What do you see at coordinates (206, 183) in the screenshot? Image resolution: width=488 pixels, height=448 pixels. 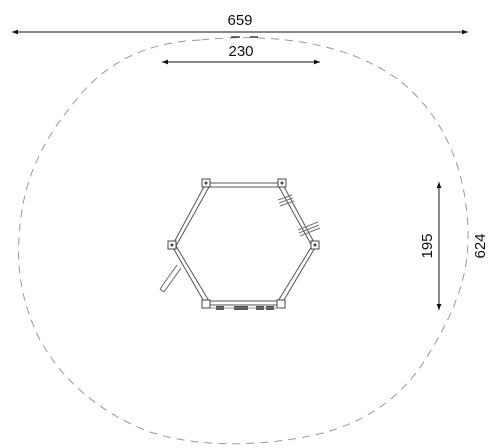 I see `post-top-left-bolt` at bounding box center [206, 183].